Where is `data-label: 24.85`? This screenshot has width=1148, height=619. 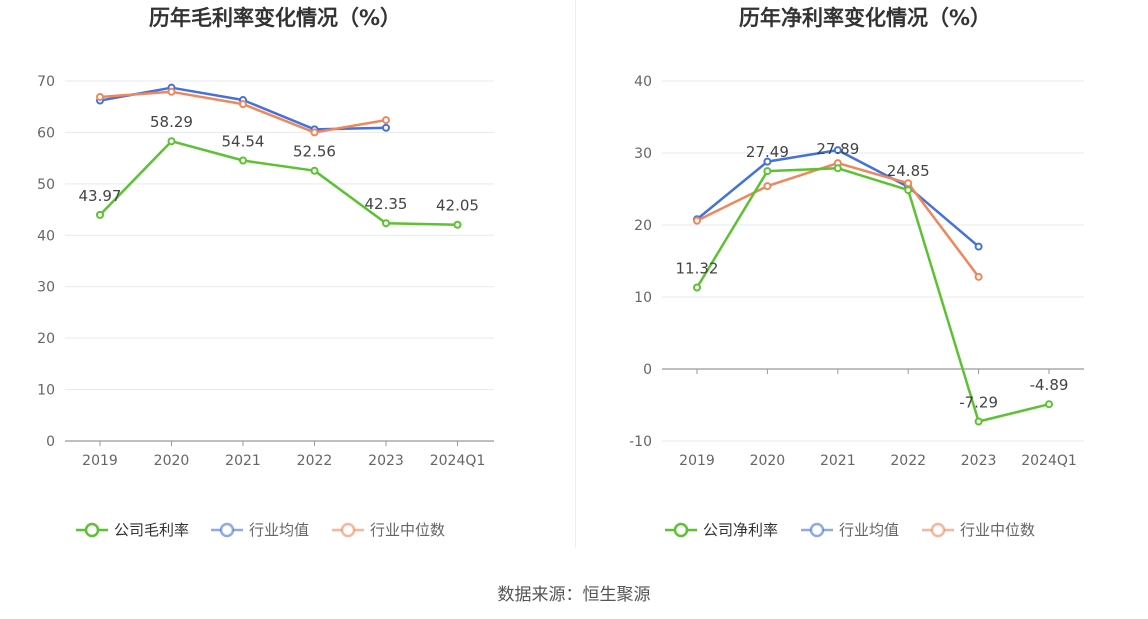 data-label: 24.85 is located at coordinates (908, 171).